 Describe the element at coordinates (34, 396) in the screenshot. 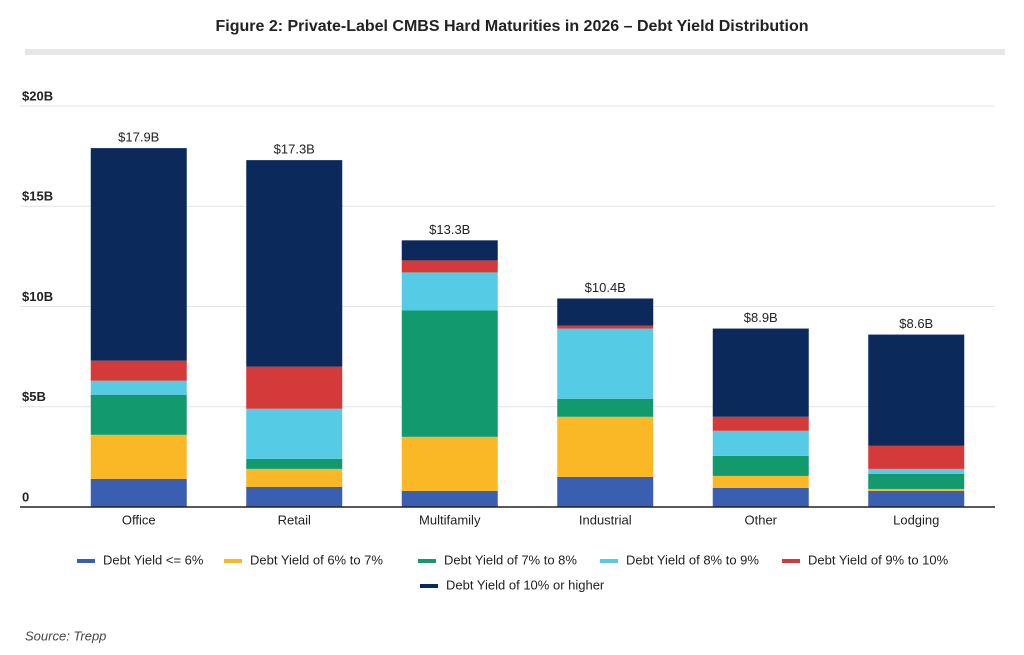

I see `y-tick-label: $5B` at that location.